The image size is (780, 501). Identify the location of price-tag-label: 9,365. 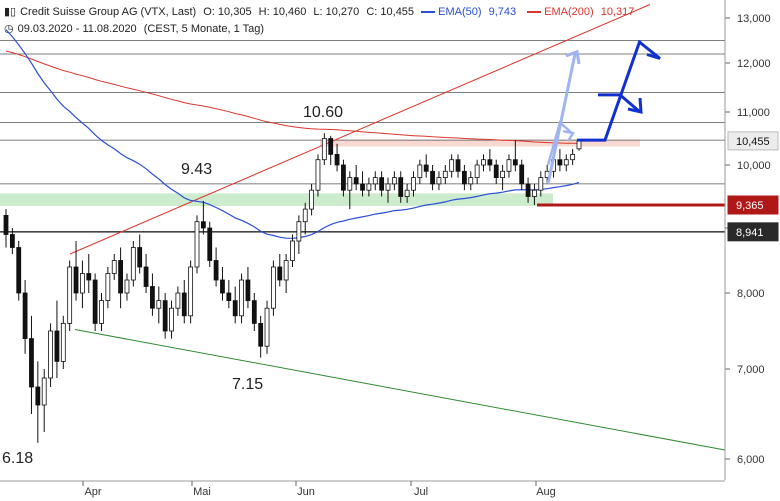
(750, 206).